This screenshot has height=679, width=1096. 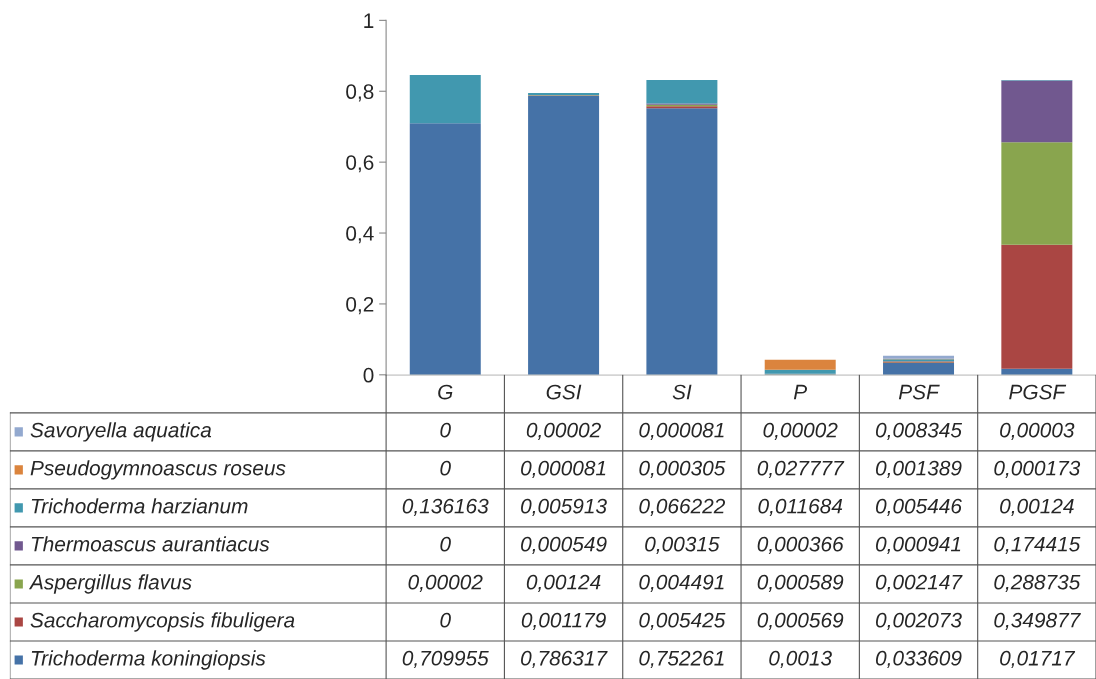 I want to click on legend-label: Savoryella aquatica, so click(x=121, y=432).